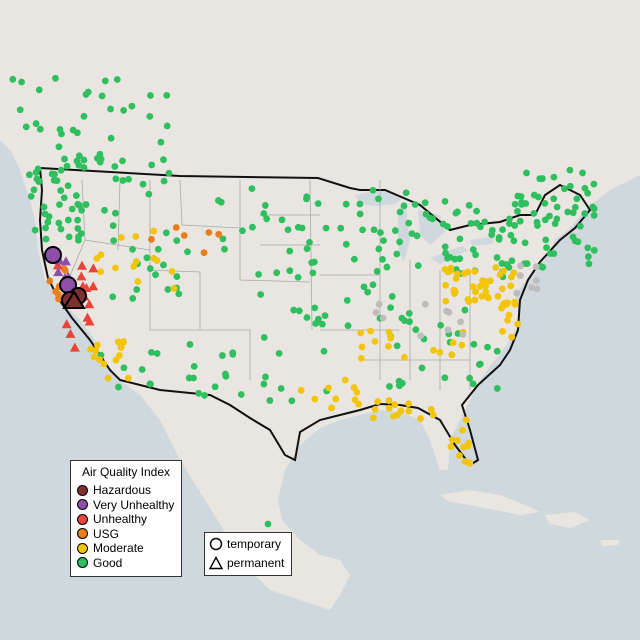 This screenshot has width=640, height=640. What do you see at coordinates (106, 533) in the screenshot?
I see `aqi-legend-label: USG` at bounding box center [106, 533].